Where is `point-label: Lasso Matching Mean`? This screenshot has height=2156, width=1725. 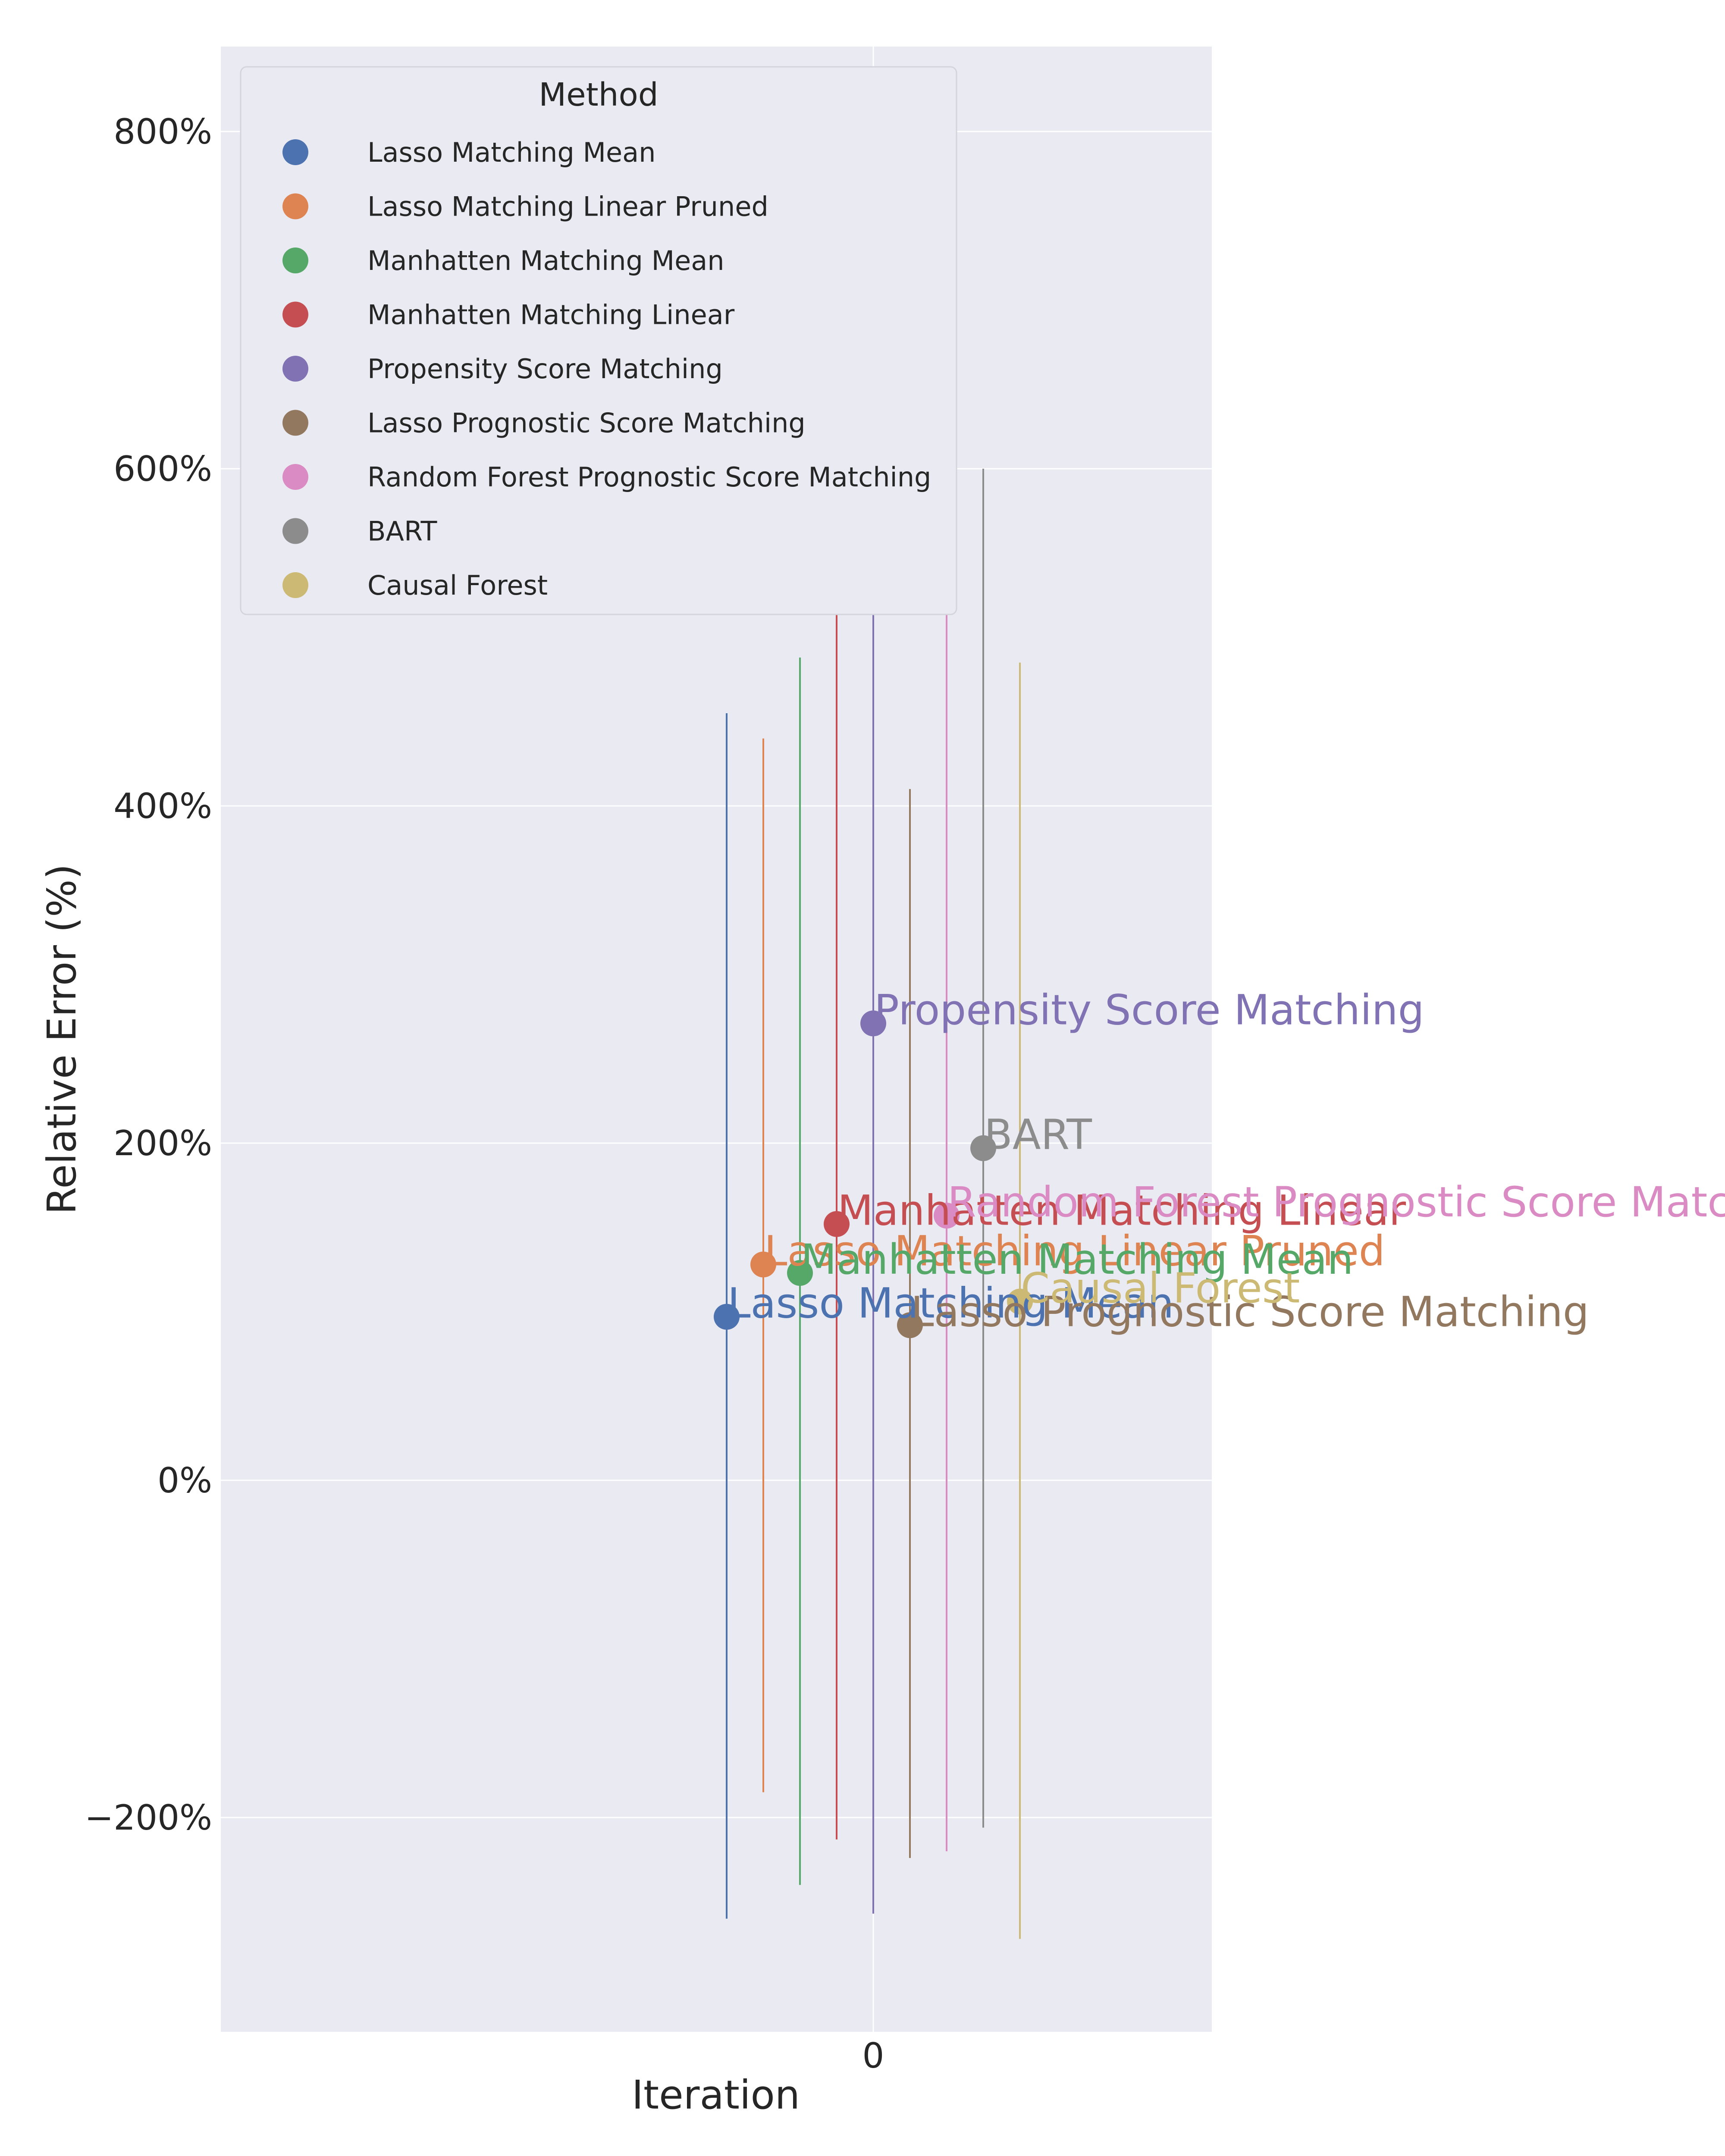 point-label: Lasso Matching Mean is located at coordinates (951, 1303).